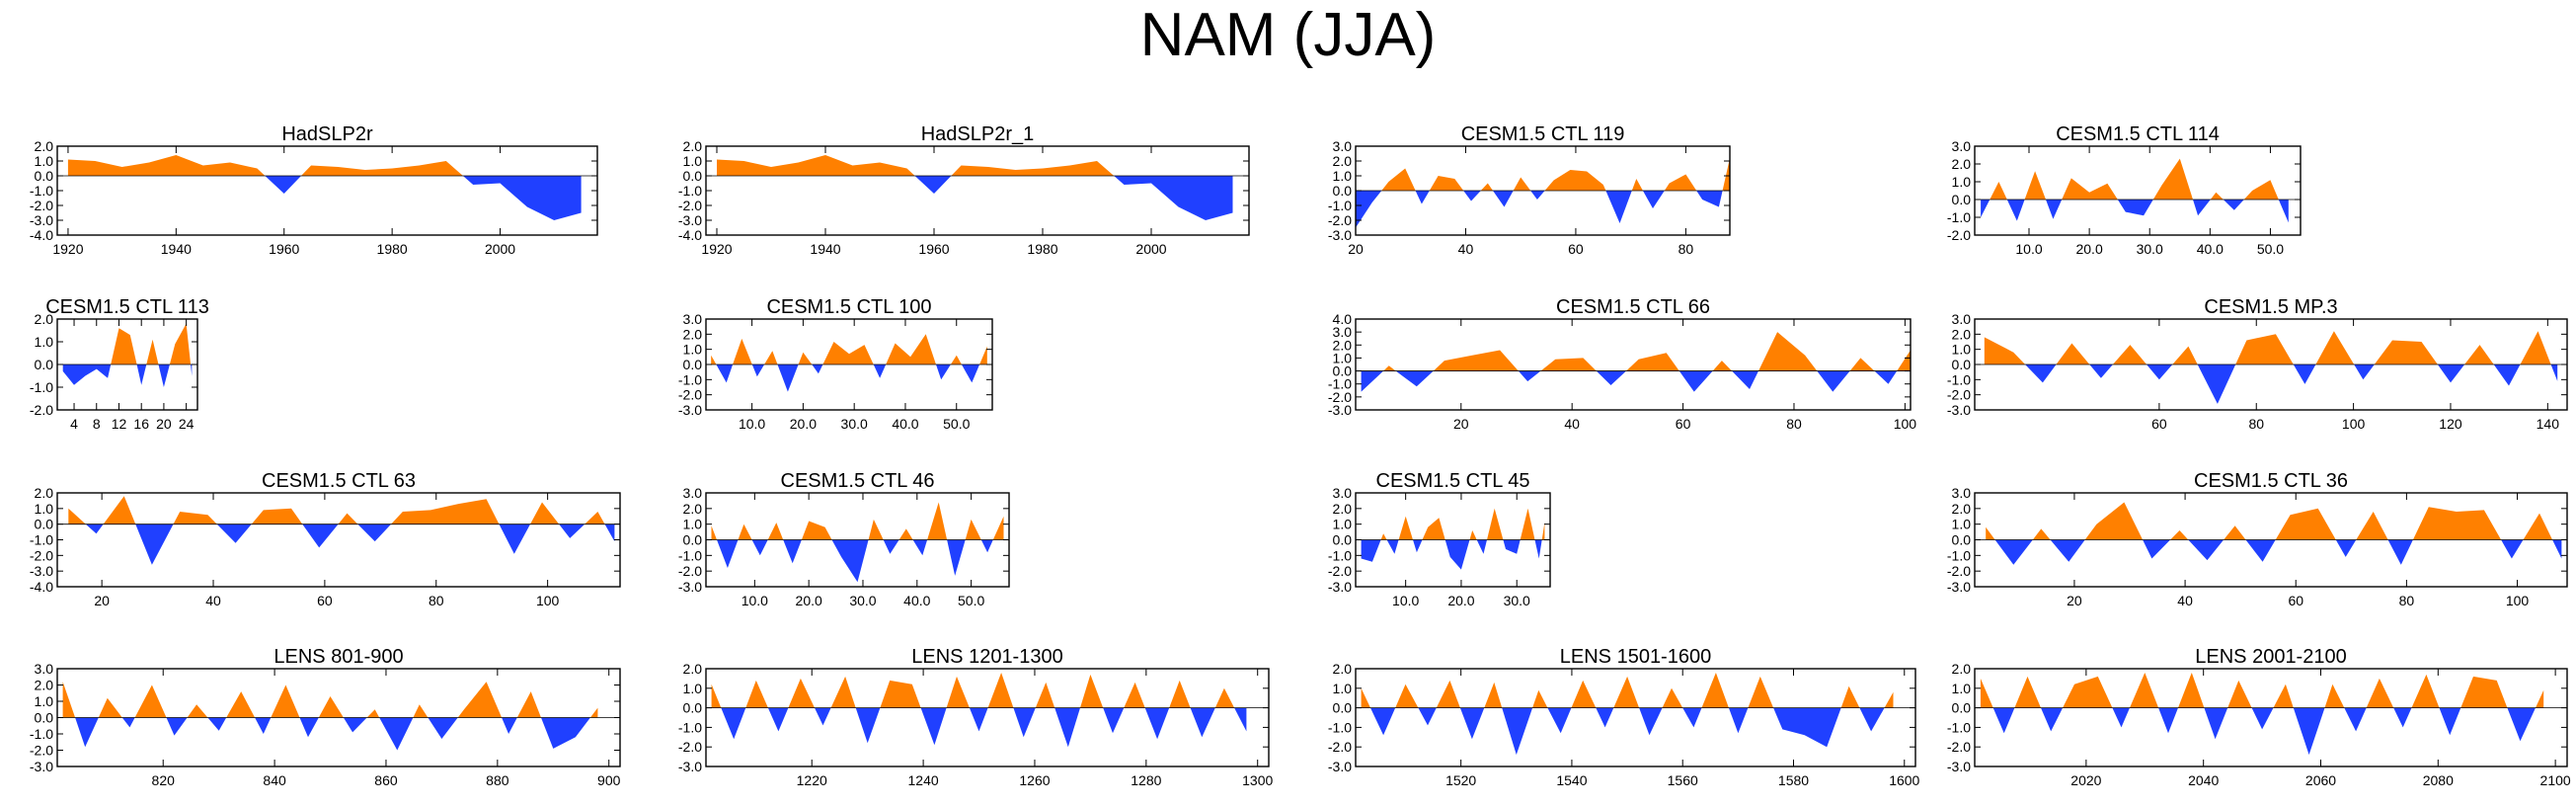  Describe the element at coordinates (1288, 35) in the screenshot. I see `figure-title: NAM (JJA)` at that location.